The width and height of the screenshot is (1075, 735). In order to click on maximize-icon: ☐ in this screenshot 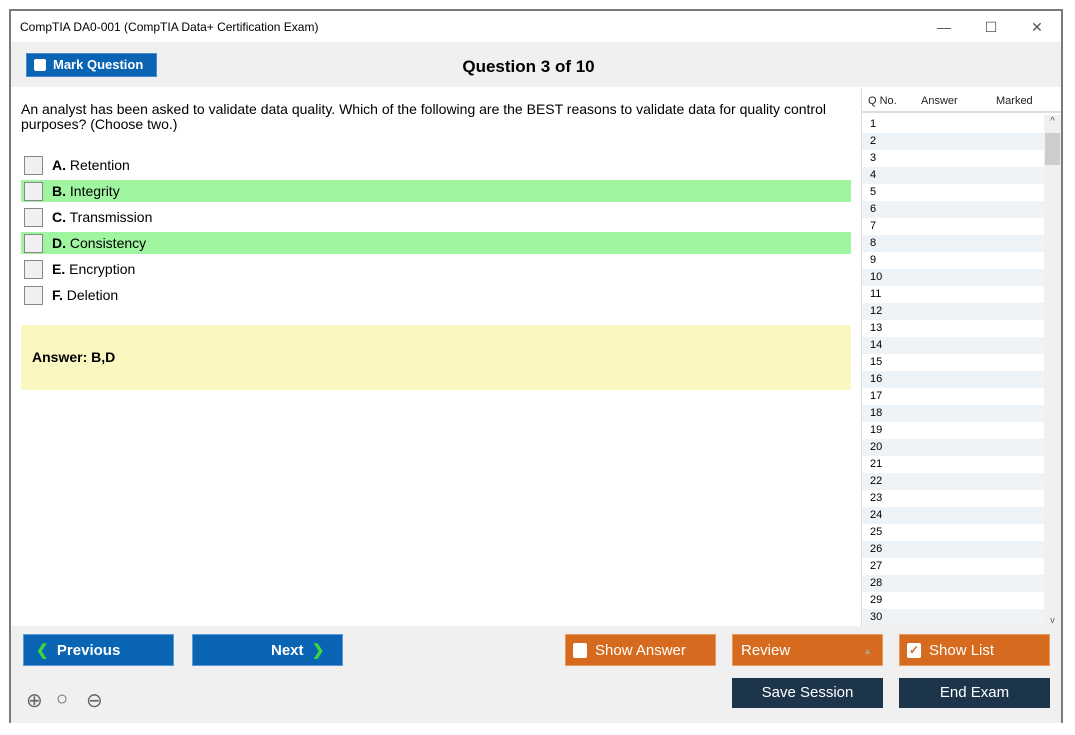, I will do `click(991, 27)`.